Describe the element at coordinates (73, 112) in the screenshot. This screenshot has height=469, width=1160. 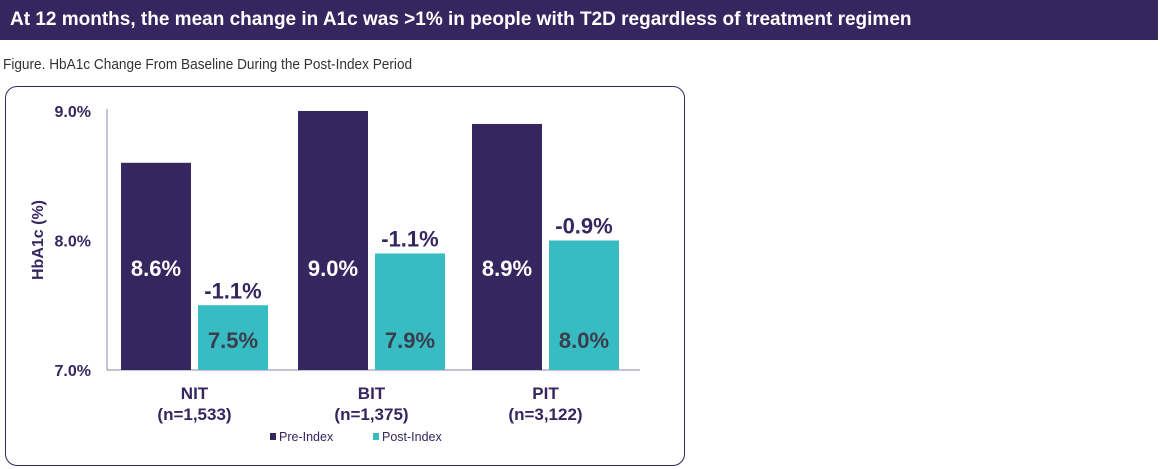
I see `y-tick-label: 9.0%` at that location.